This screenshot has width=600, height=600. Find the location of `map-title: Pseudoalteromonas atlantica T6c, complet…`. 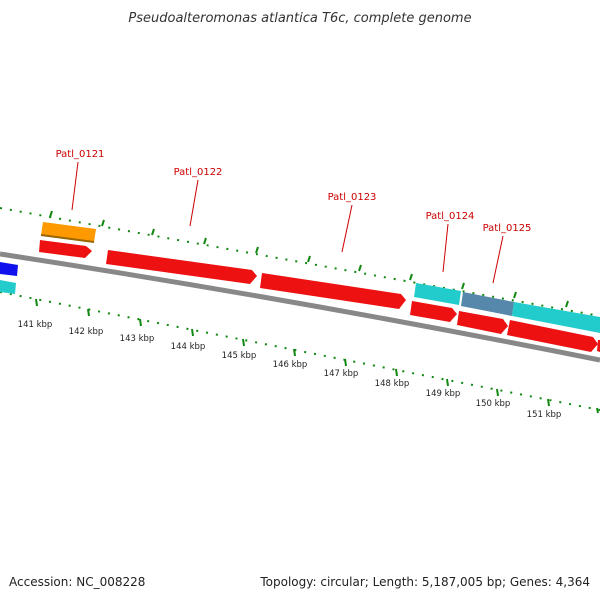

map-title: Pseudoalteromonas atlantica T6c, complet… is located at coordinates (299, 18).